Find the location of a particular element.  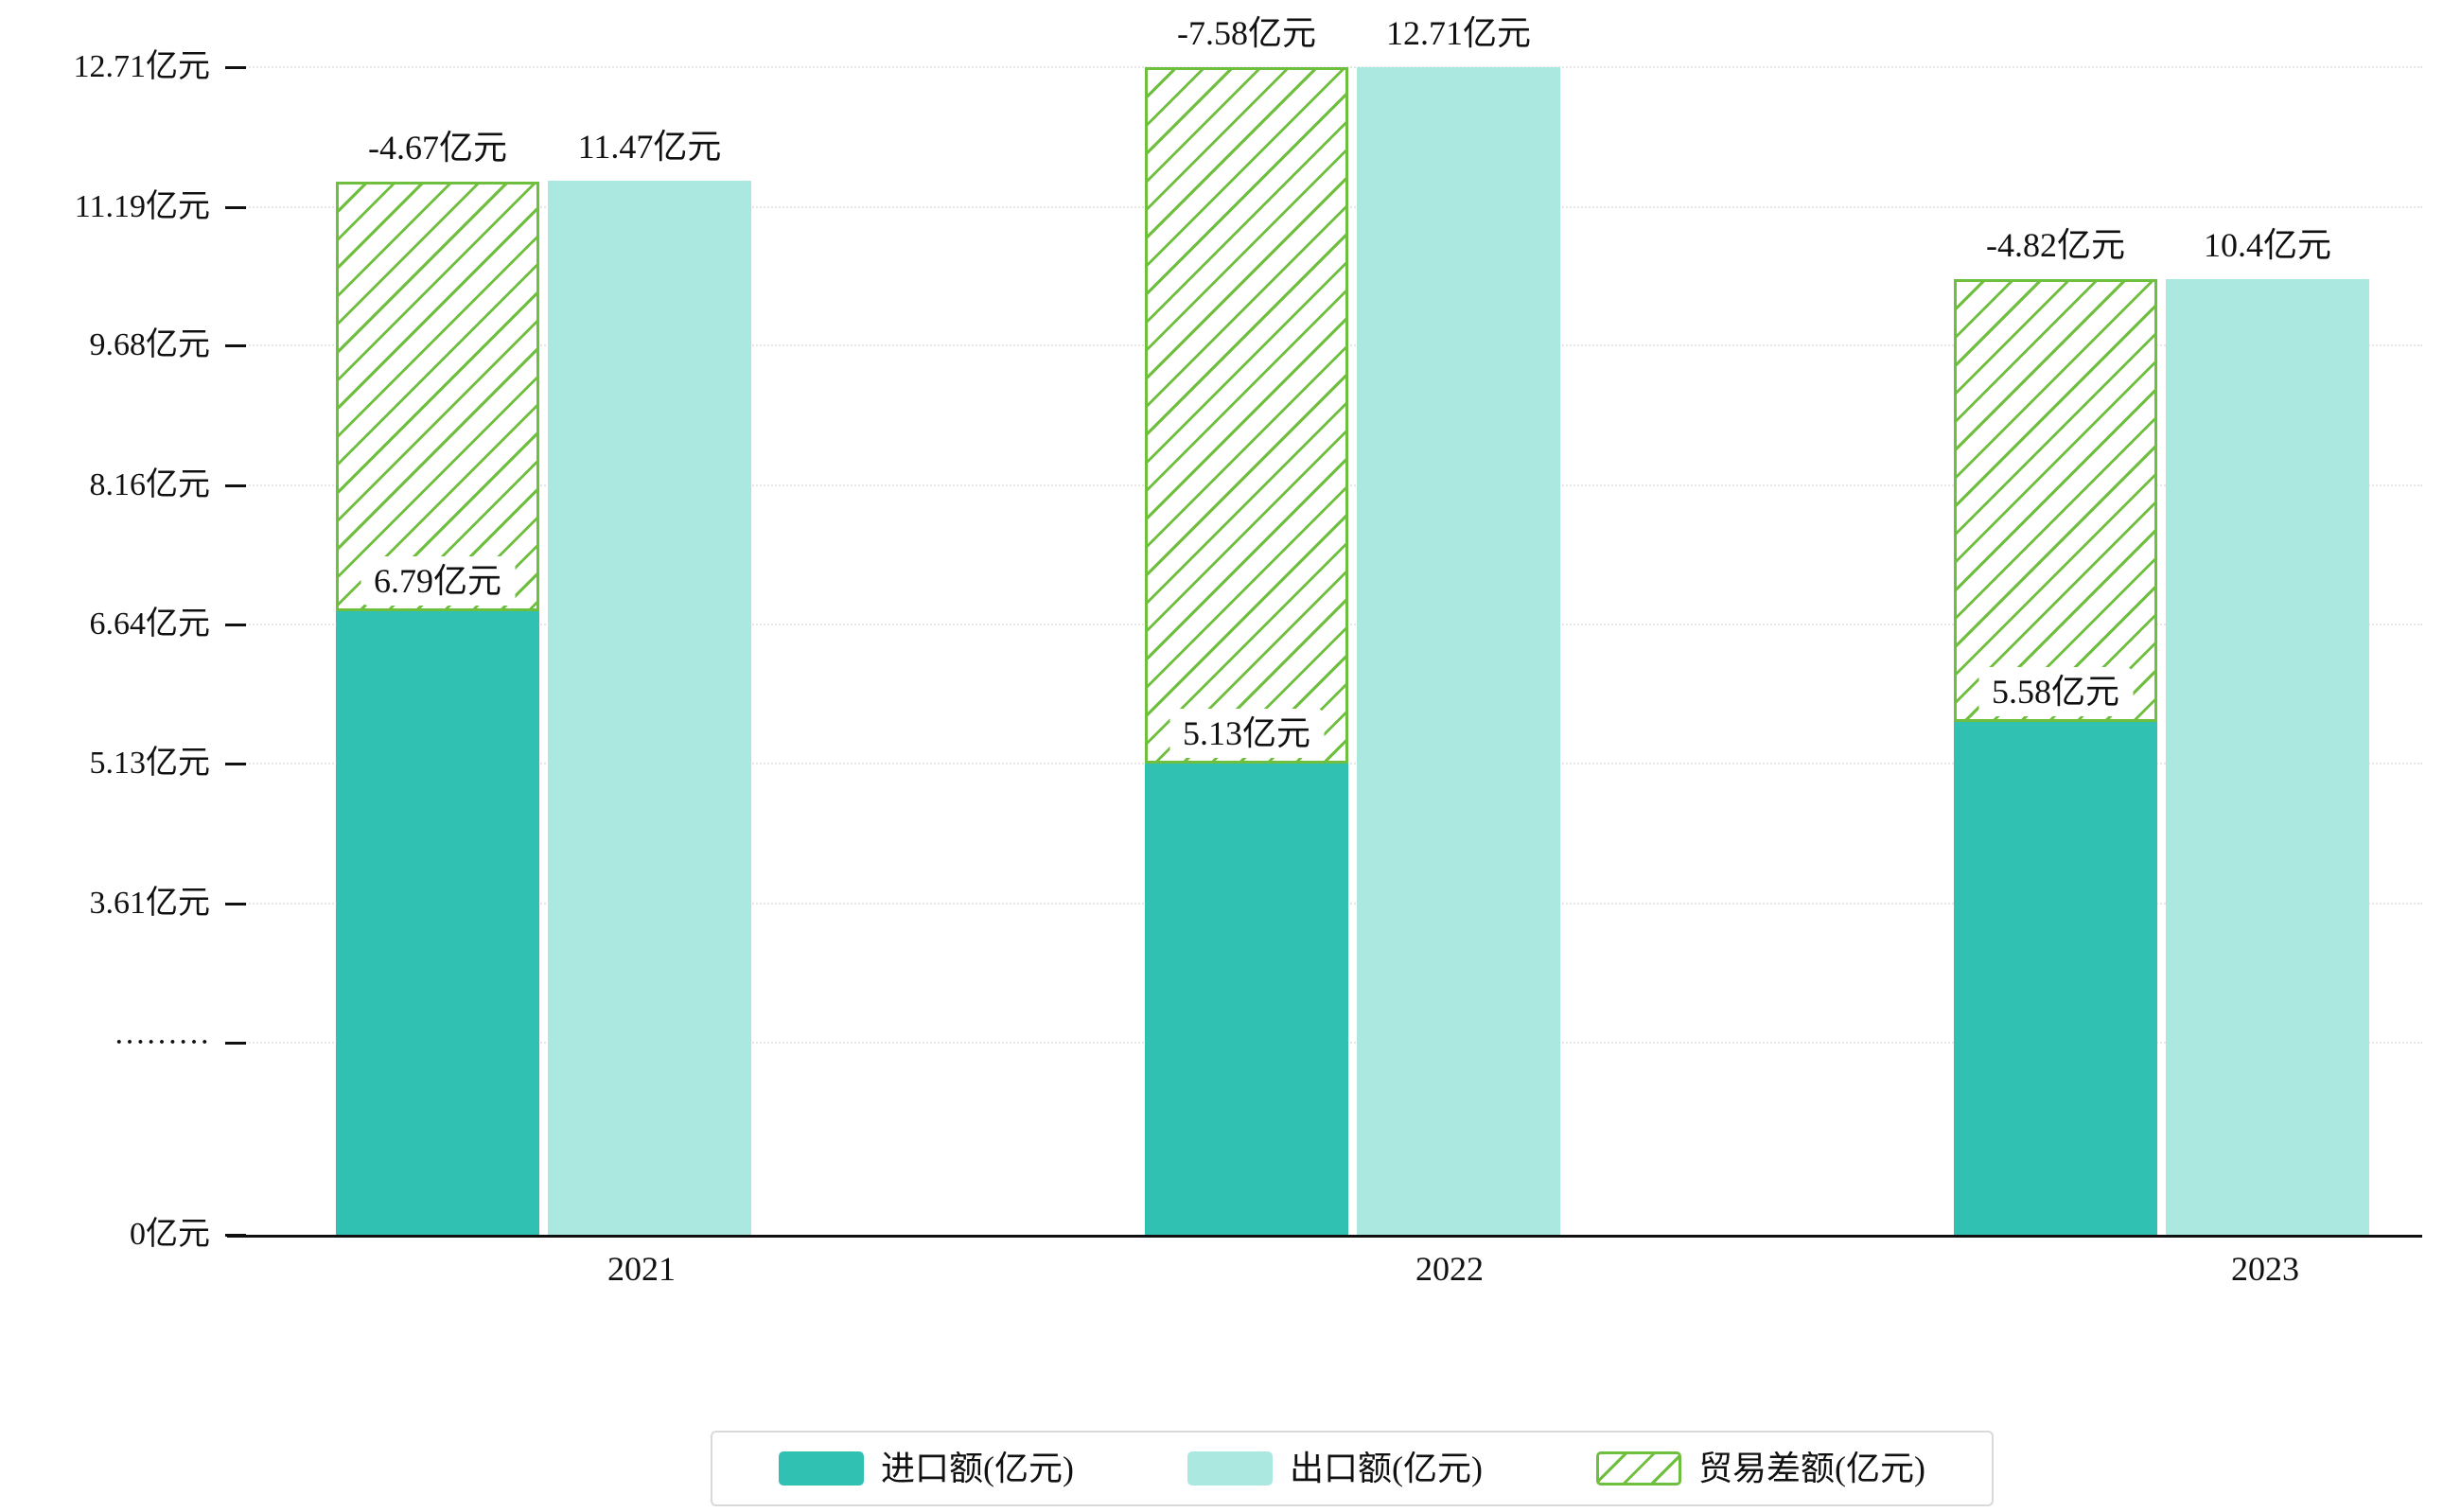

legend-item-export: 出口额(亿元) is located at coordinates (1335, 1468).